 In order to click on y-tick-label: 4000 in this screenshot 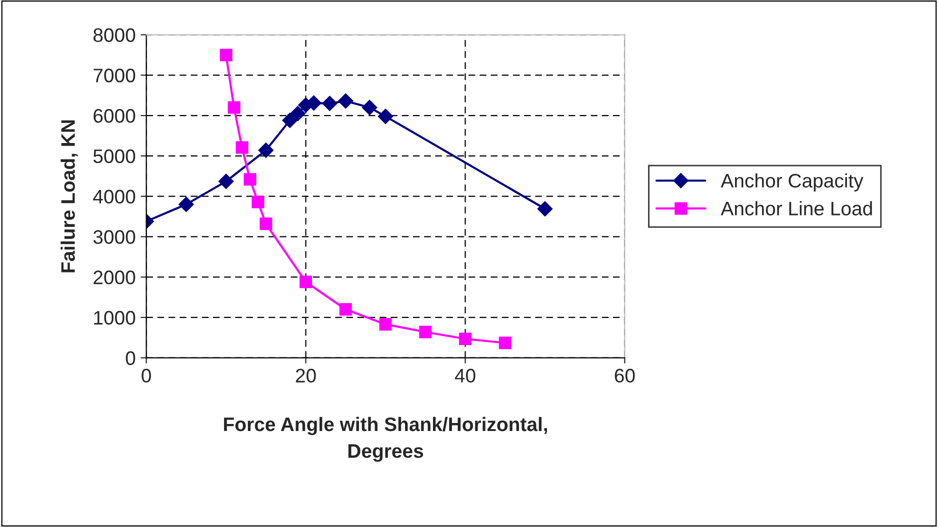, I will do `click(114, 197)`.